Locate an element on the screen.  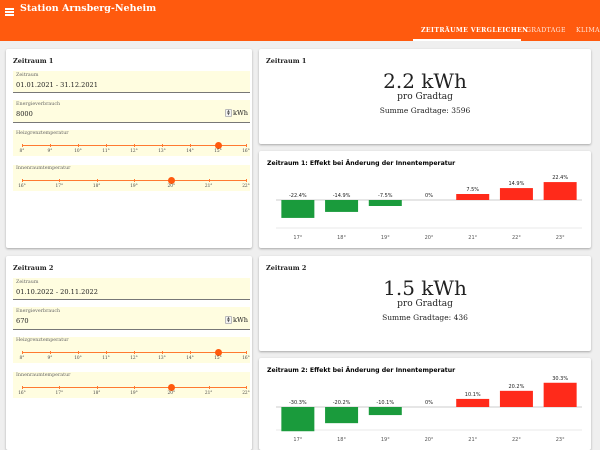
menu-icon is located at coordinates (9, 12).